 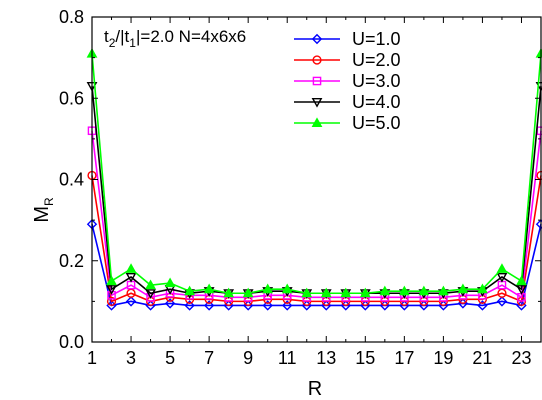 I want to click on x-tick-label: 9, so click(x=248, y=358).